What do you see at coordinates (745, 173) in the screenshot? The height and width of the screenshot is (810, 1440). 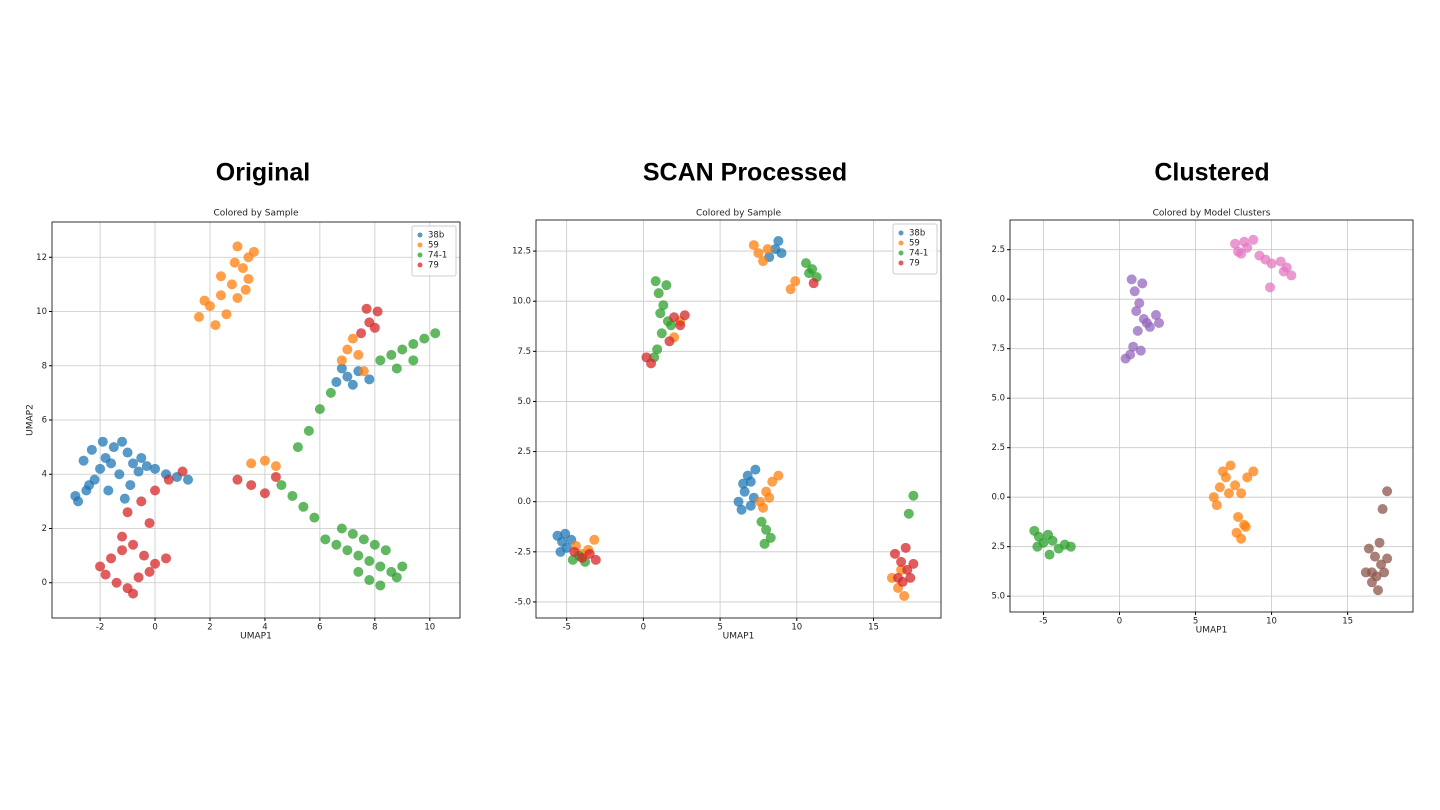 I see `slide-heading: SCAN Processed` at bounding box center [745, 173].